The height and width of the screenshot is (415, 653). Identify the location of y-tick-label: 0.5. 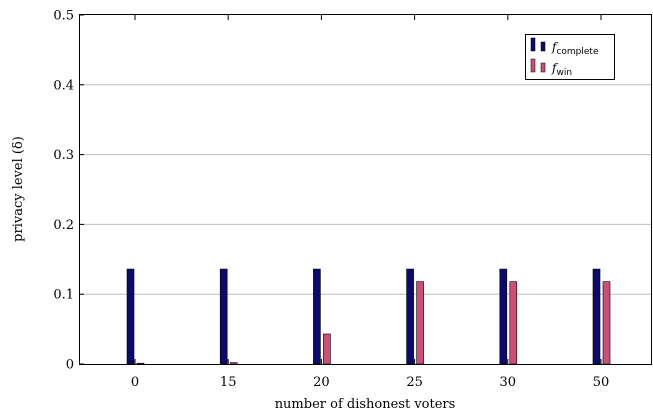
(63, 16).